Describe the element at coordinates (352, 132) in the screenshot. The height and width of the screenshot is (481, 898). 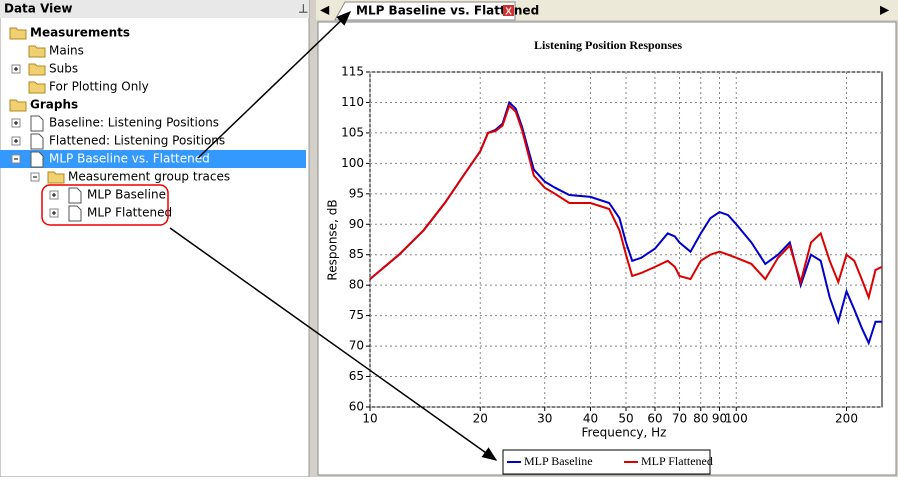
I see `y-tick-label: 105` at that location.